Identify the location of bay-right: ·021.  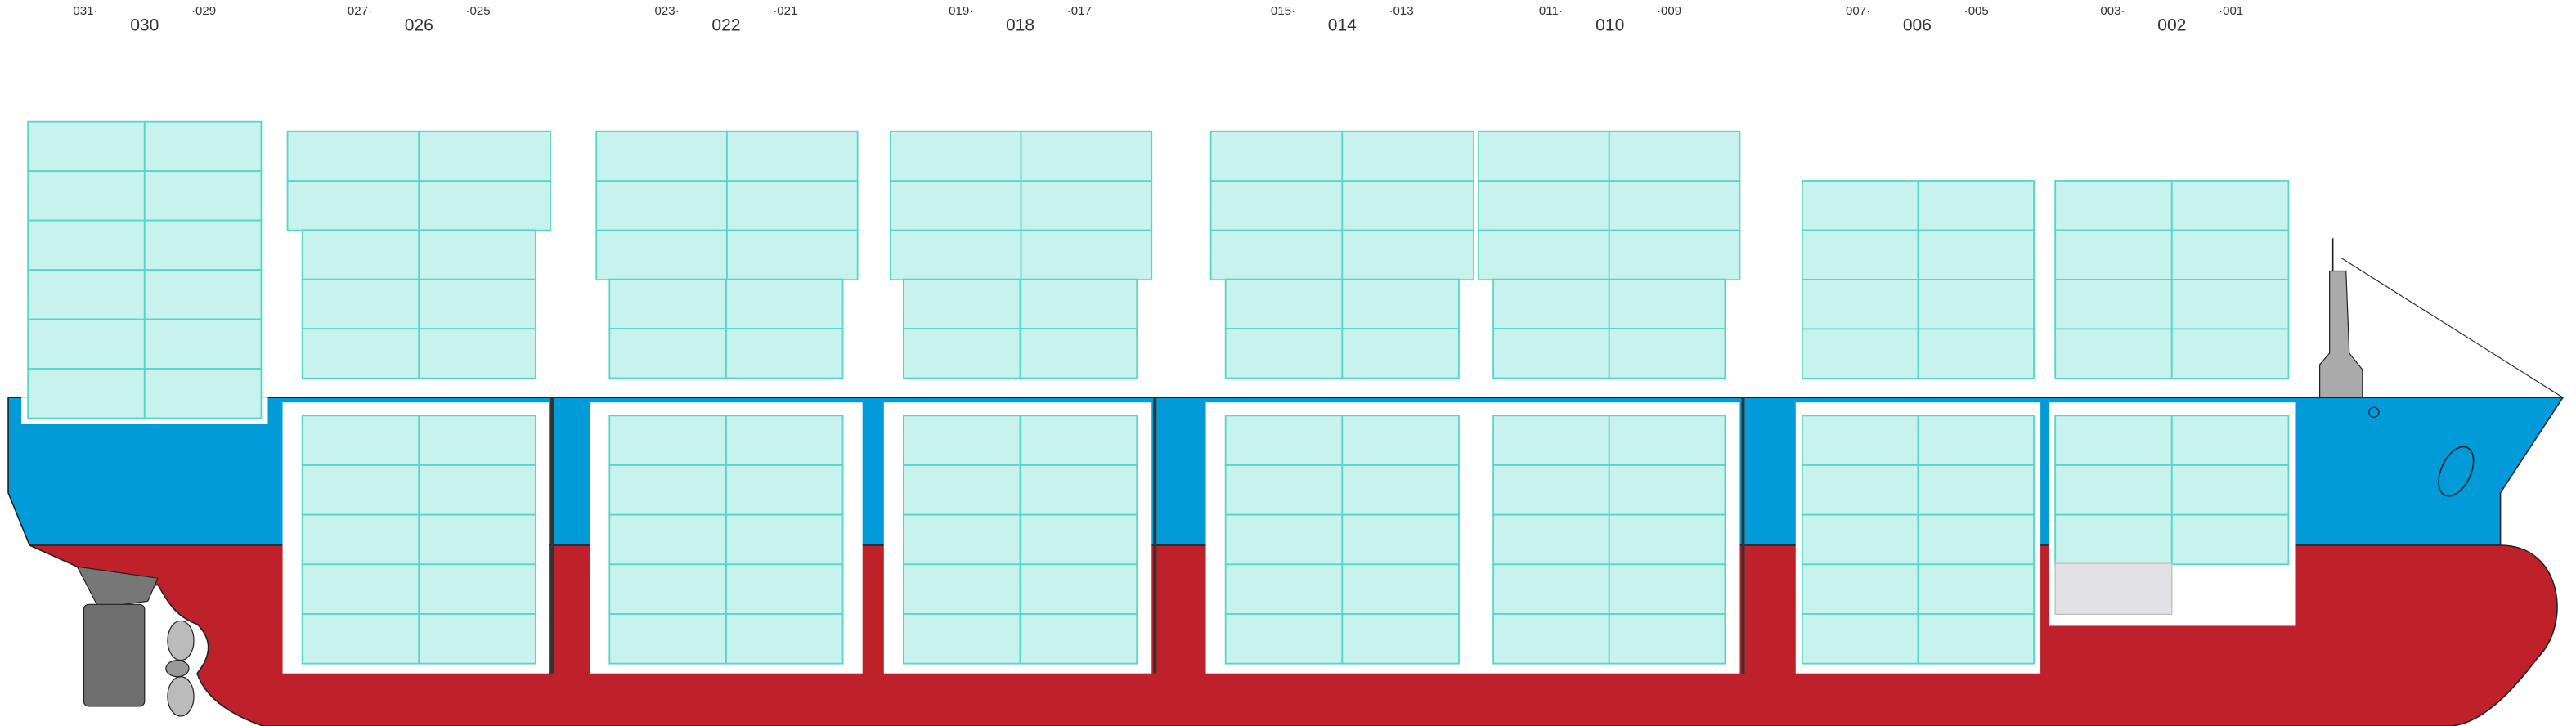
(785, 11).